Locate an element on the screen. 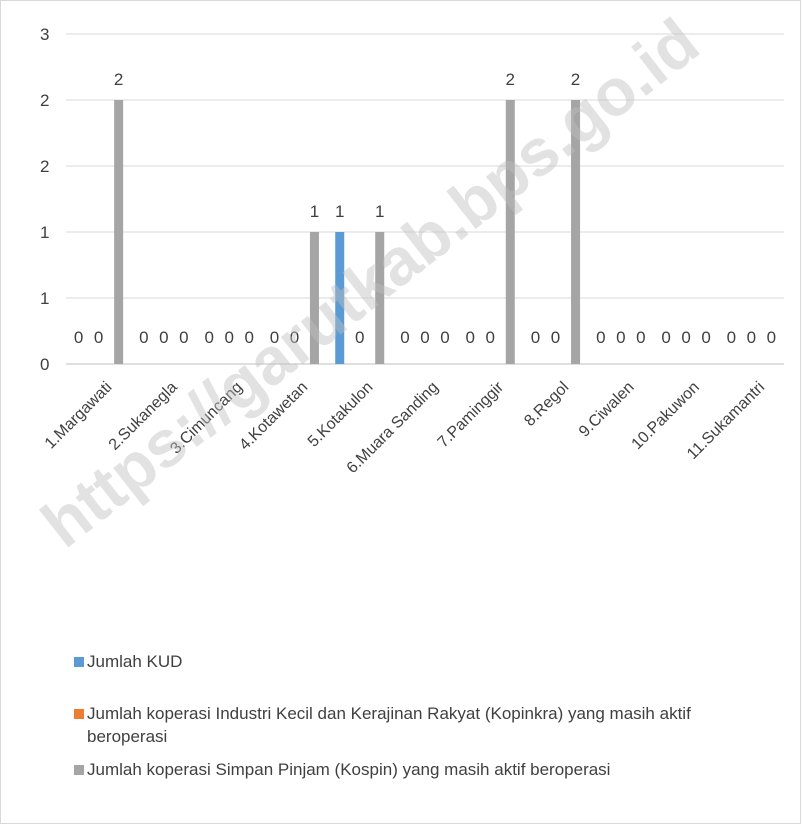 The image size is (802, 825). legend-swatch-kud is located at coordinates (79, 662).